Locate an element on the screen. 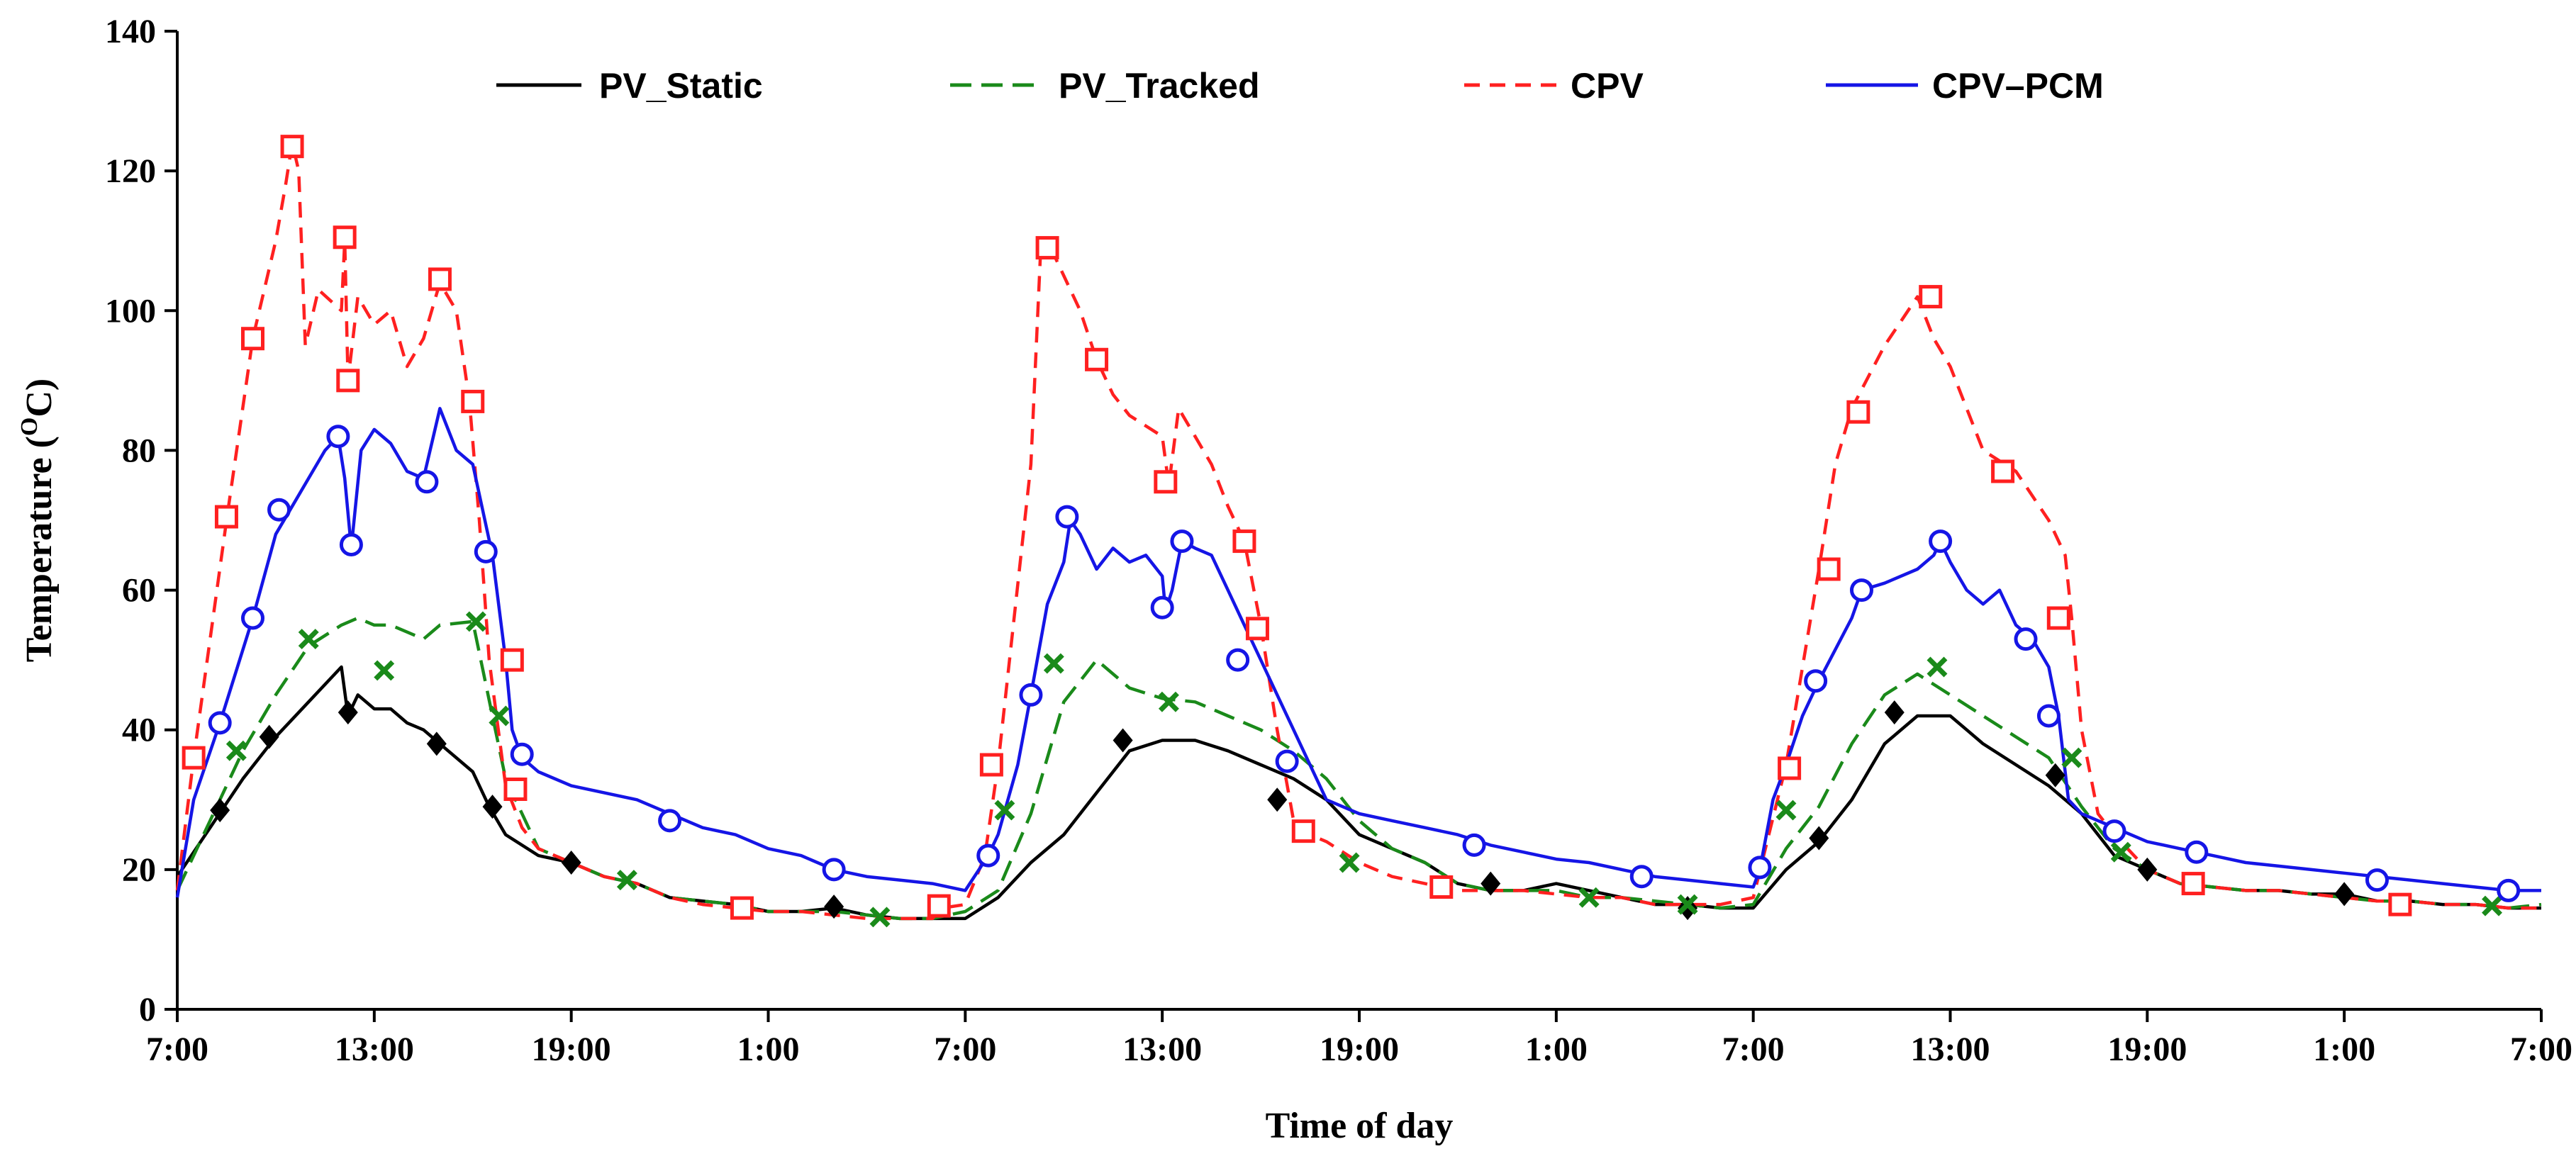 The width and height of the screenshot is (2576, 1161). y-tick-label: 20 is located at coordinates (139, 870).